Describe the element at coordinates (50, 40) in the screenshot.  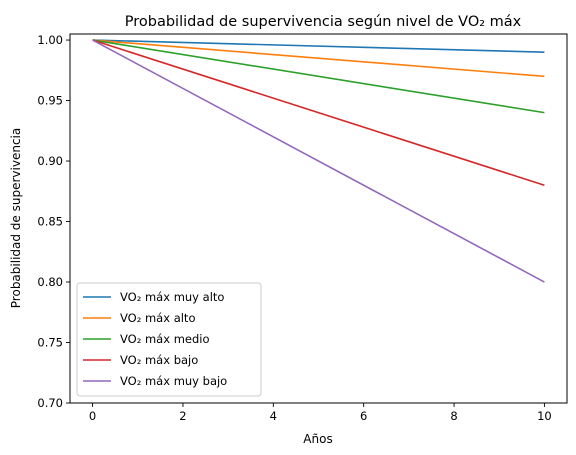
I see `y-tick-label: 1.00` at that location.